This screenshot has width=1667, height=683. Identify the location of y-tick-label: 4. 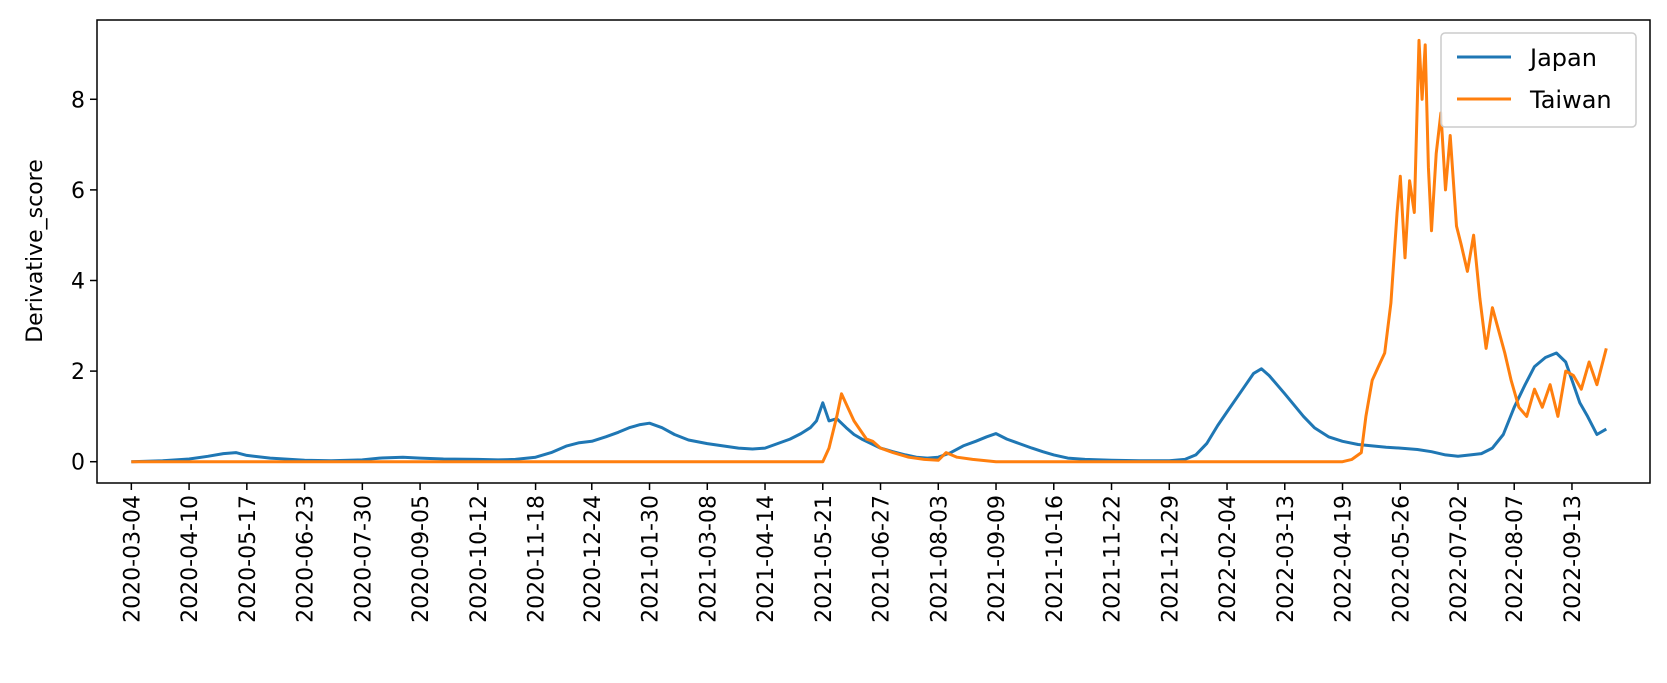
(78, 281).